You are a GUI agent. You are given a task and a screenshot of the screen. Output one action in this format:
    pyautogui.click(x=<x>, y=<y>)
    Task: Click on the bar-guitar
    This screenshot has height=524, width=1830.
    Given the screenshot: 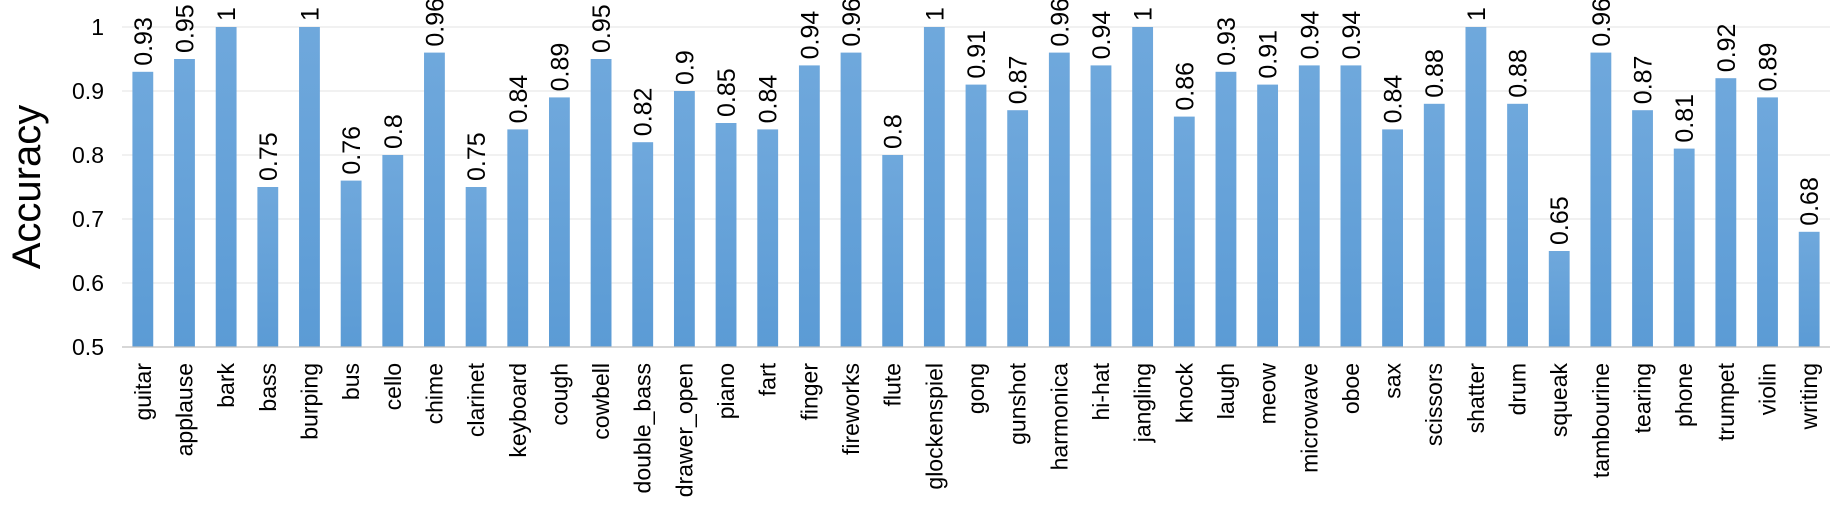 What is the action you would take?
    pyautogui.click(x=143, y=209)
    